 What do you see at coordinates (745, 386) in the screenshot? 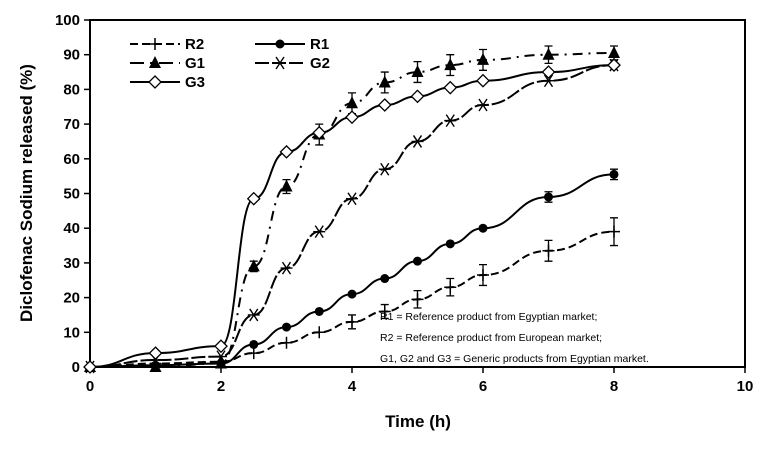
I see `x-tick-label: 10` at bounding box center [745, 386].